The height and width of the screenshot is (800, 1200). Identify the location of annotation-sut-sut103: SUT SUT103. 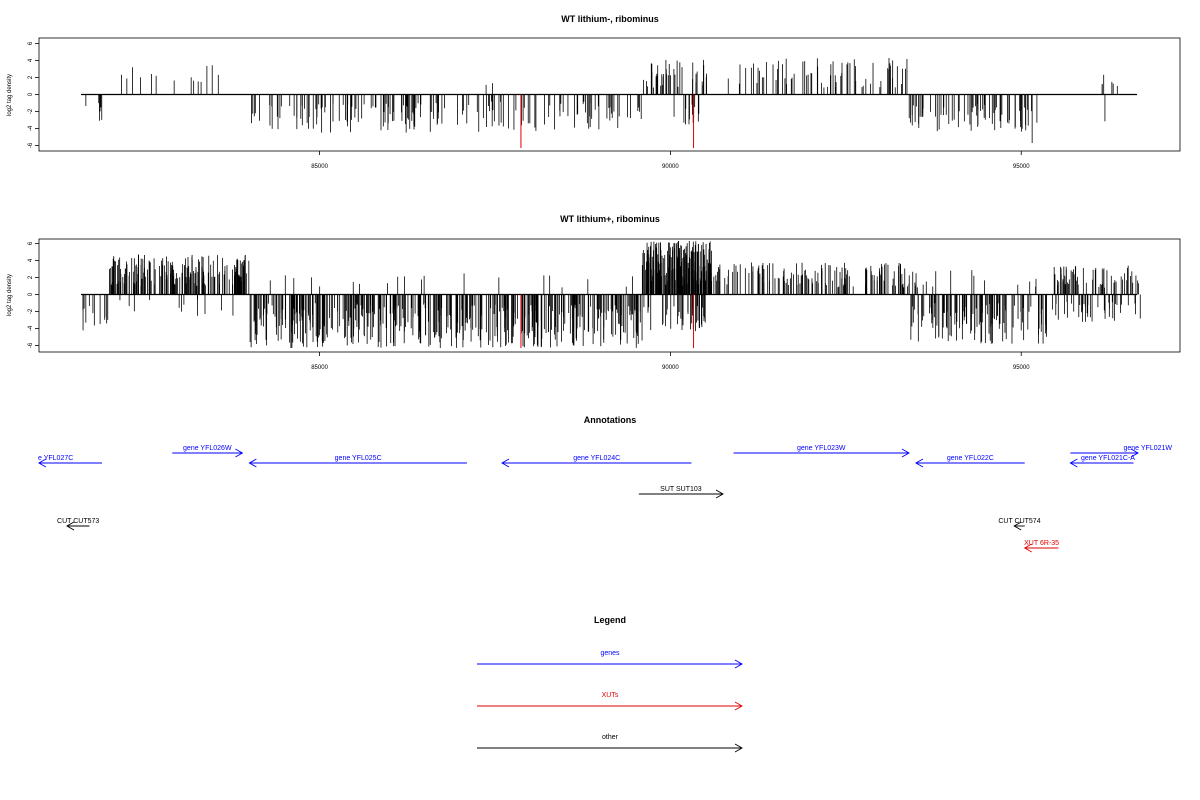
(681, 492).